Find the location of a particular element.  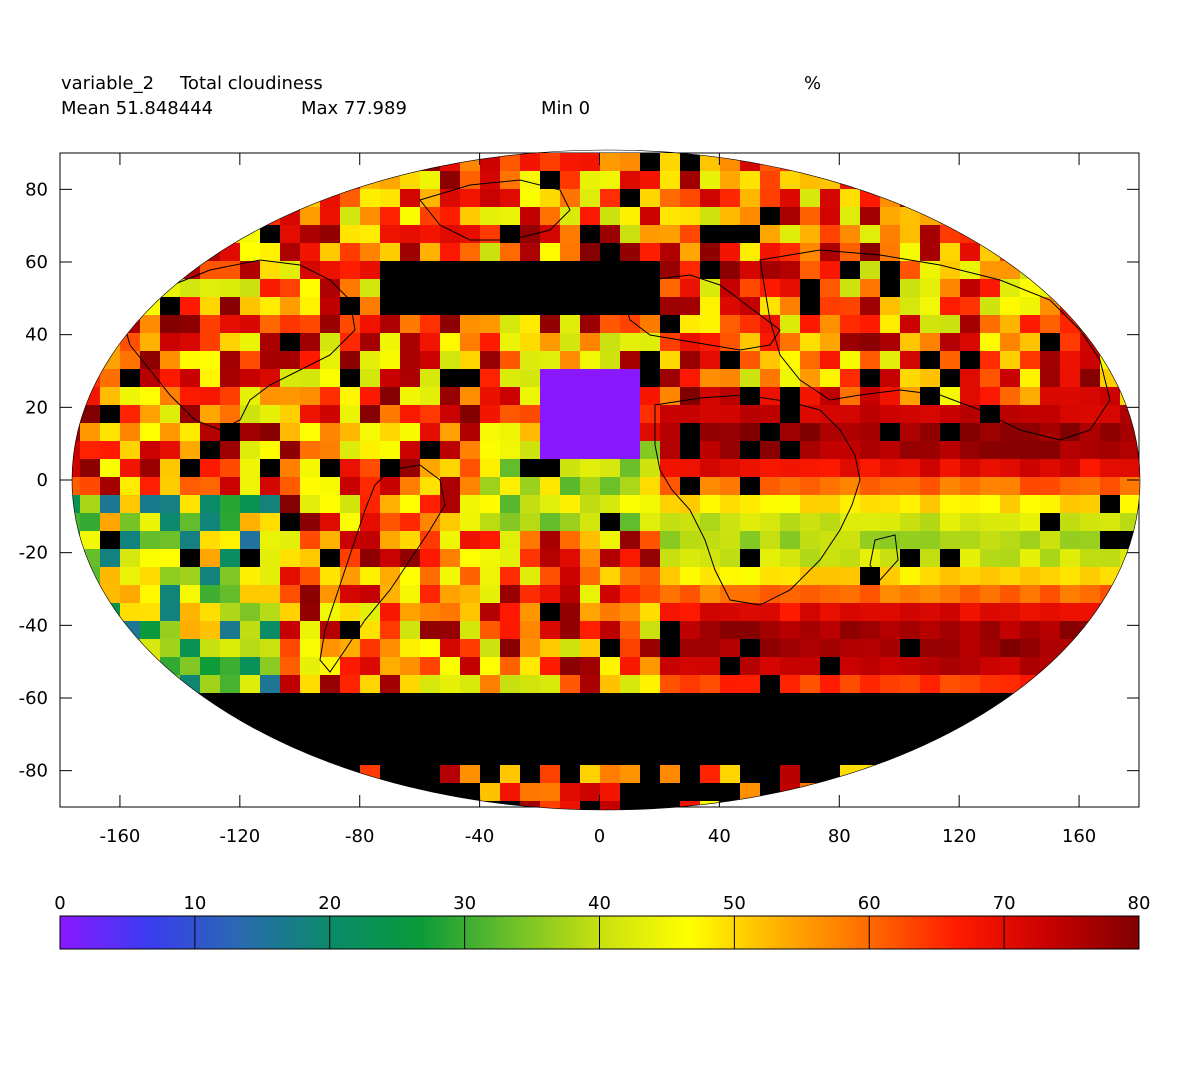

colorbar-tick-label: 20 is located at coordinates (329, 903).